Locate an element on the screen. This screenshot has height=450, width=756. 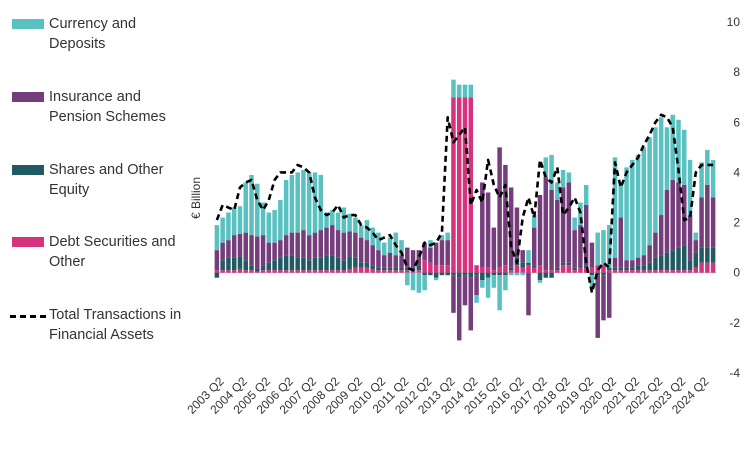
y-tick-label: 4 is located at coordinates (736, 172).